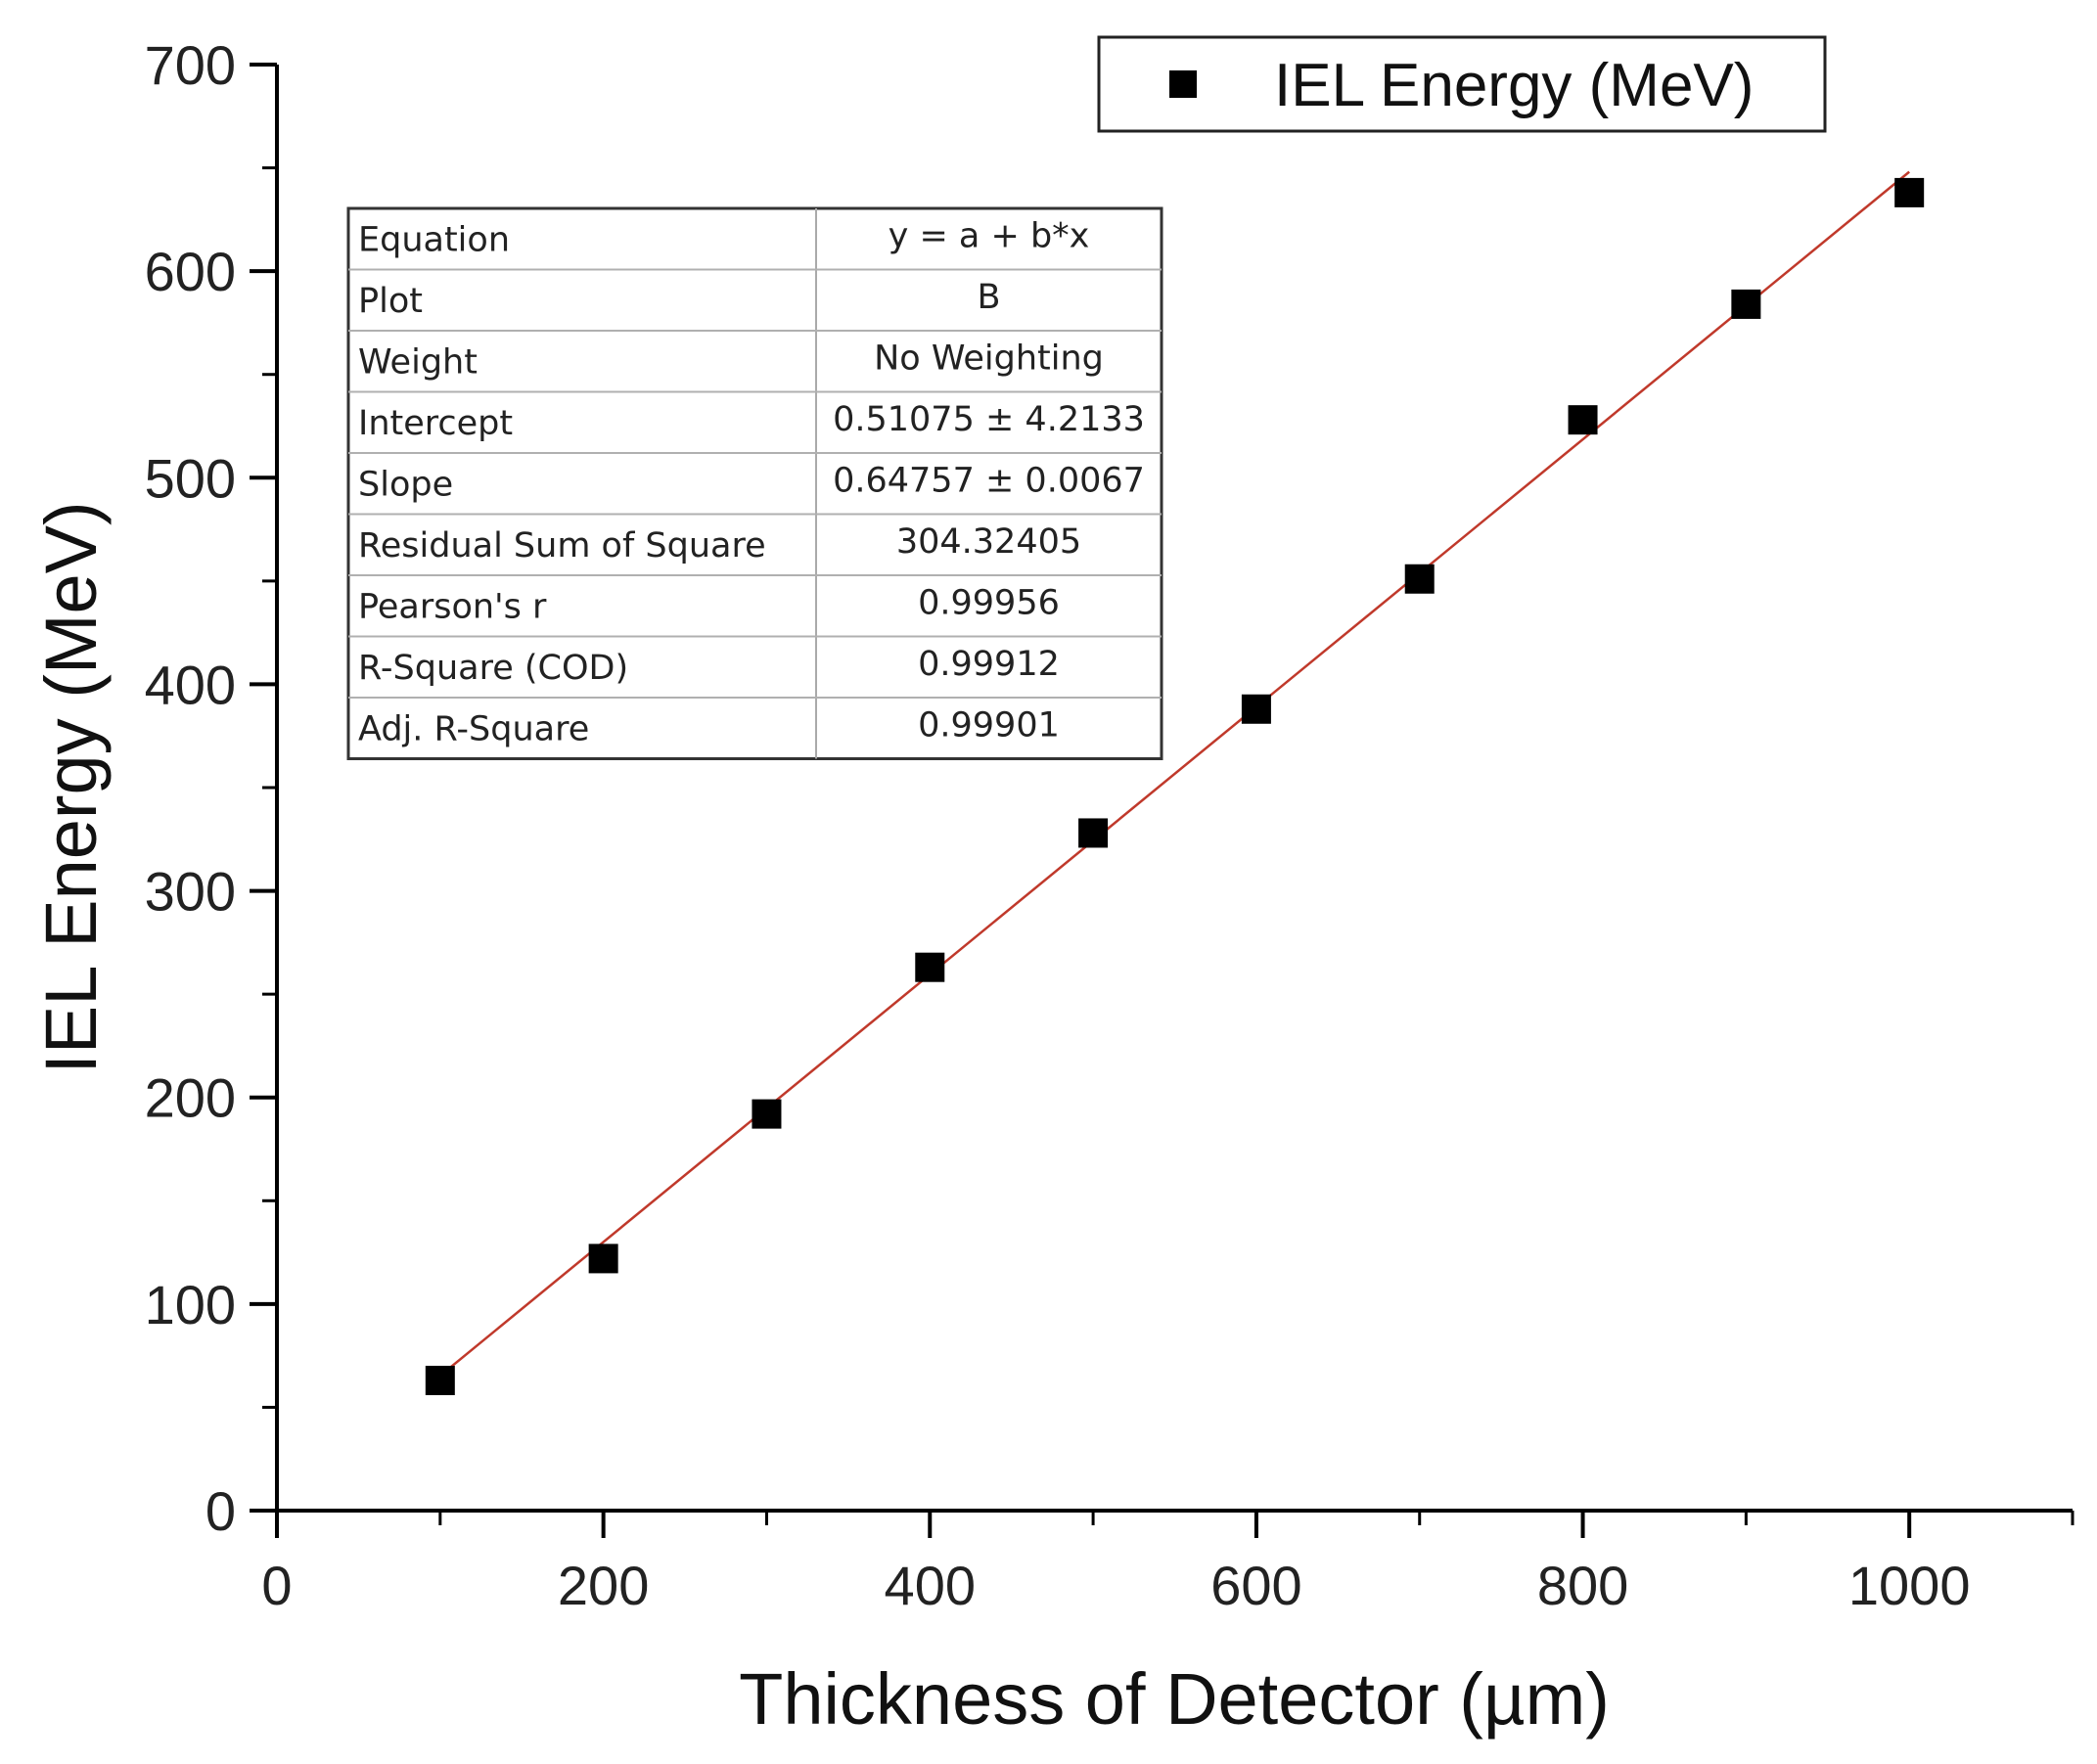 The image size is (2097, 1764). What do you see at coordinates (190, 685) in the screenshot?
I see `y-tick-label: 400` at bounding box center [190, 685].